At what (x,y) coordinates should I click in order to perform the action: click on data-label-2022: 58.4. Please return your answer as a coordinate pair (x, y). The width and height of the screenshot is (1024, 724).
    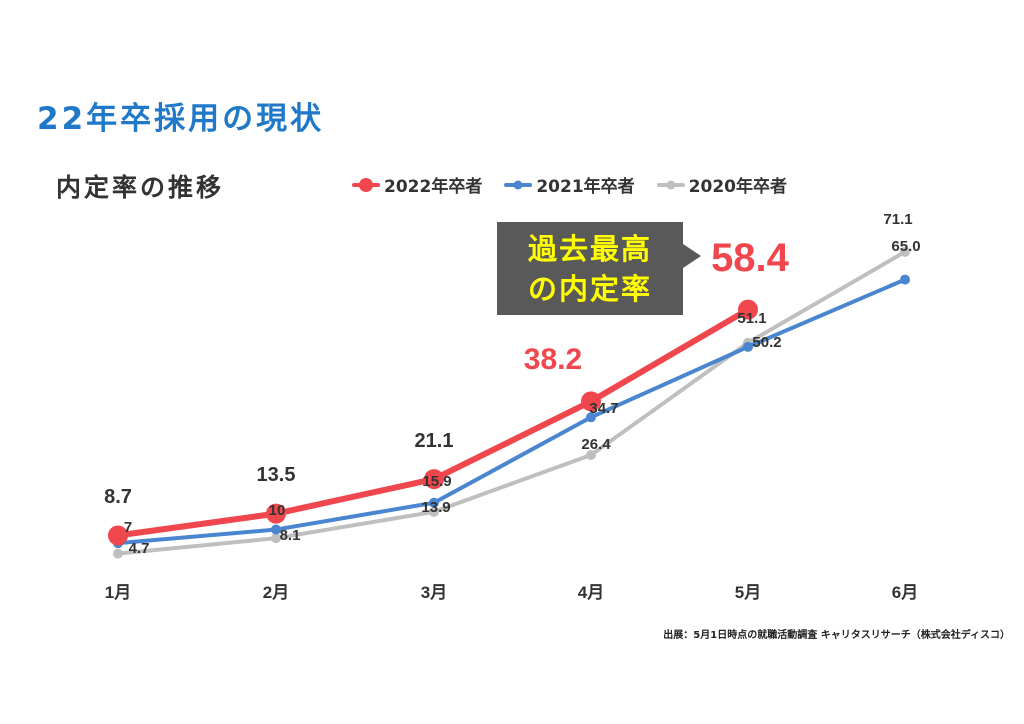
    Looking at the image, I should click on (750, 258).